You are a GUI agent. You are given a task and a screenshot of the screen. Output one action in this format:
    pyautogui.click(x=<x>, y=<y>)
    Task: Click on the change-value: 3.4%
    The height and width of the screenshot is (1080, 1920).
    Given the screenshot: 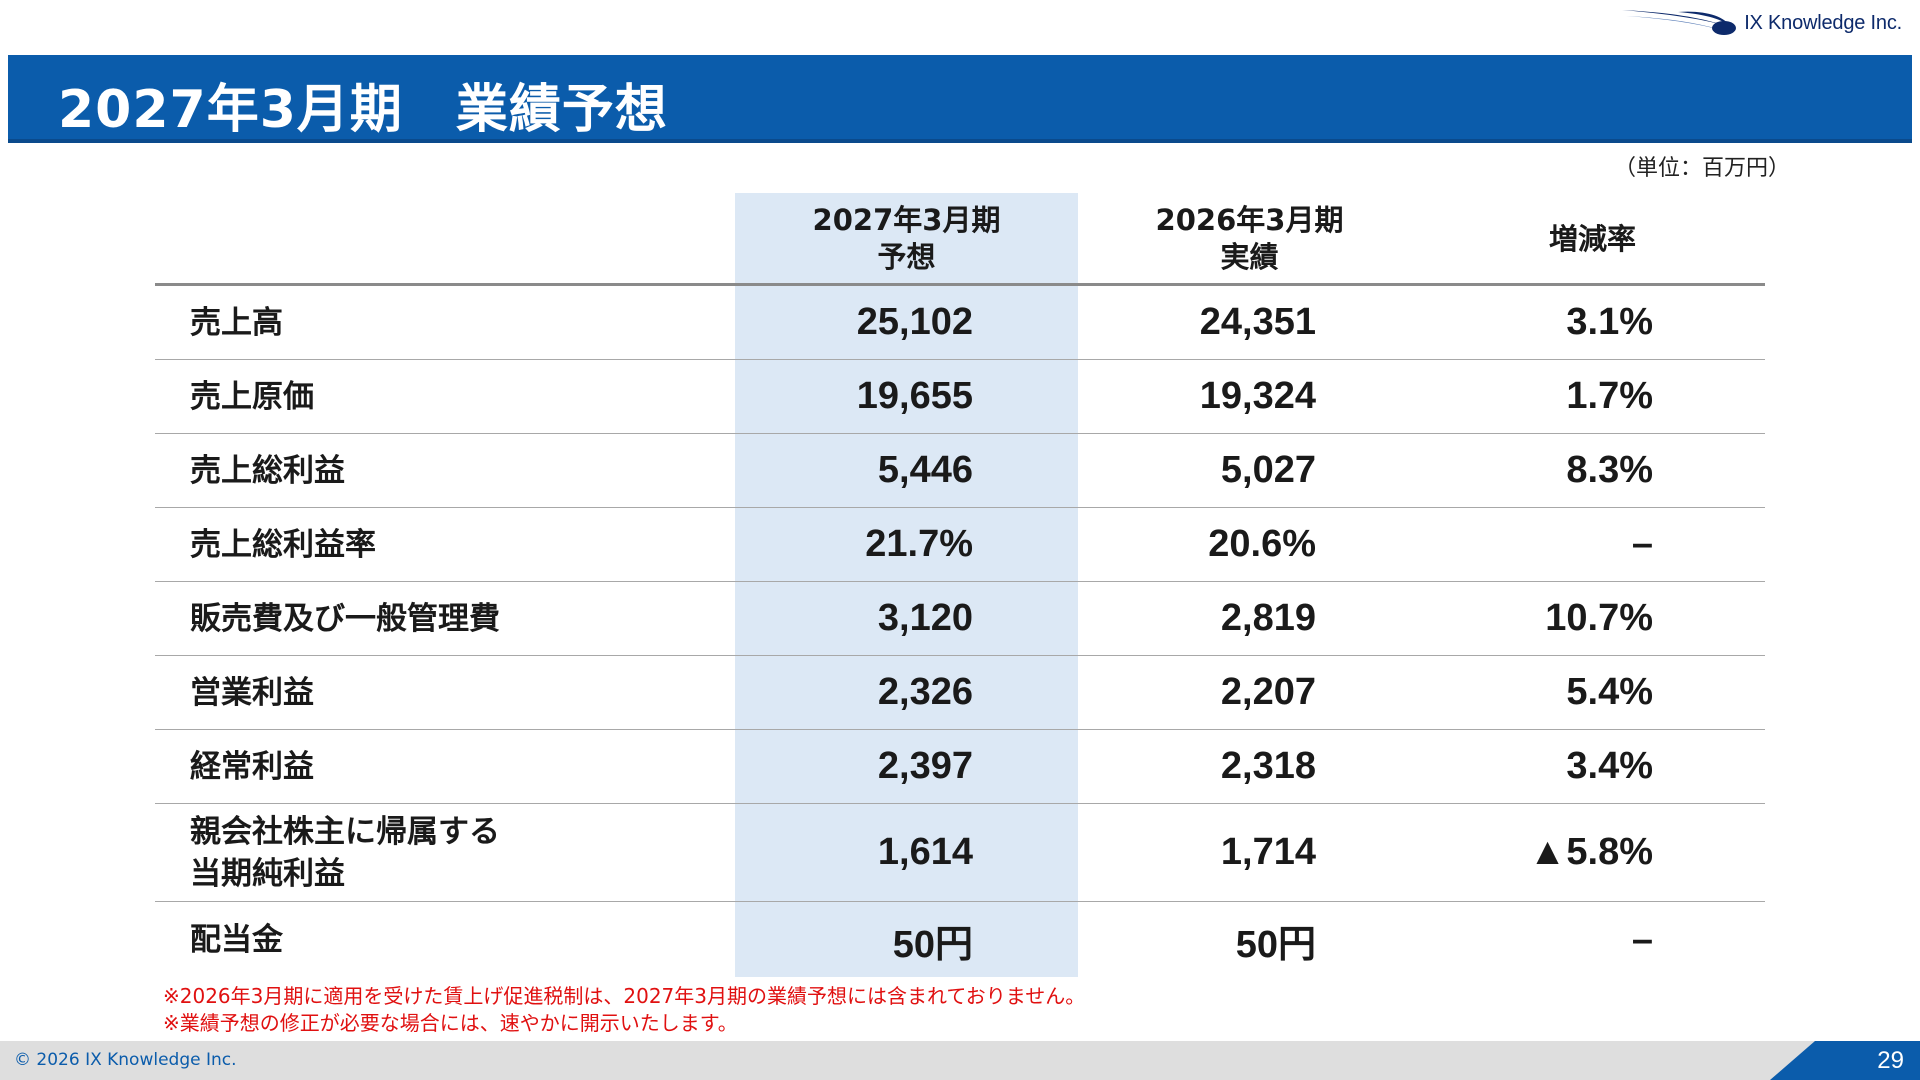 What is the action you would take?
    pyautogui.click(x=1609, y=766)
    